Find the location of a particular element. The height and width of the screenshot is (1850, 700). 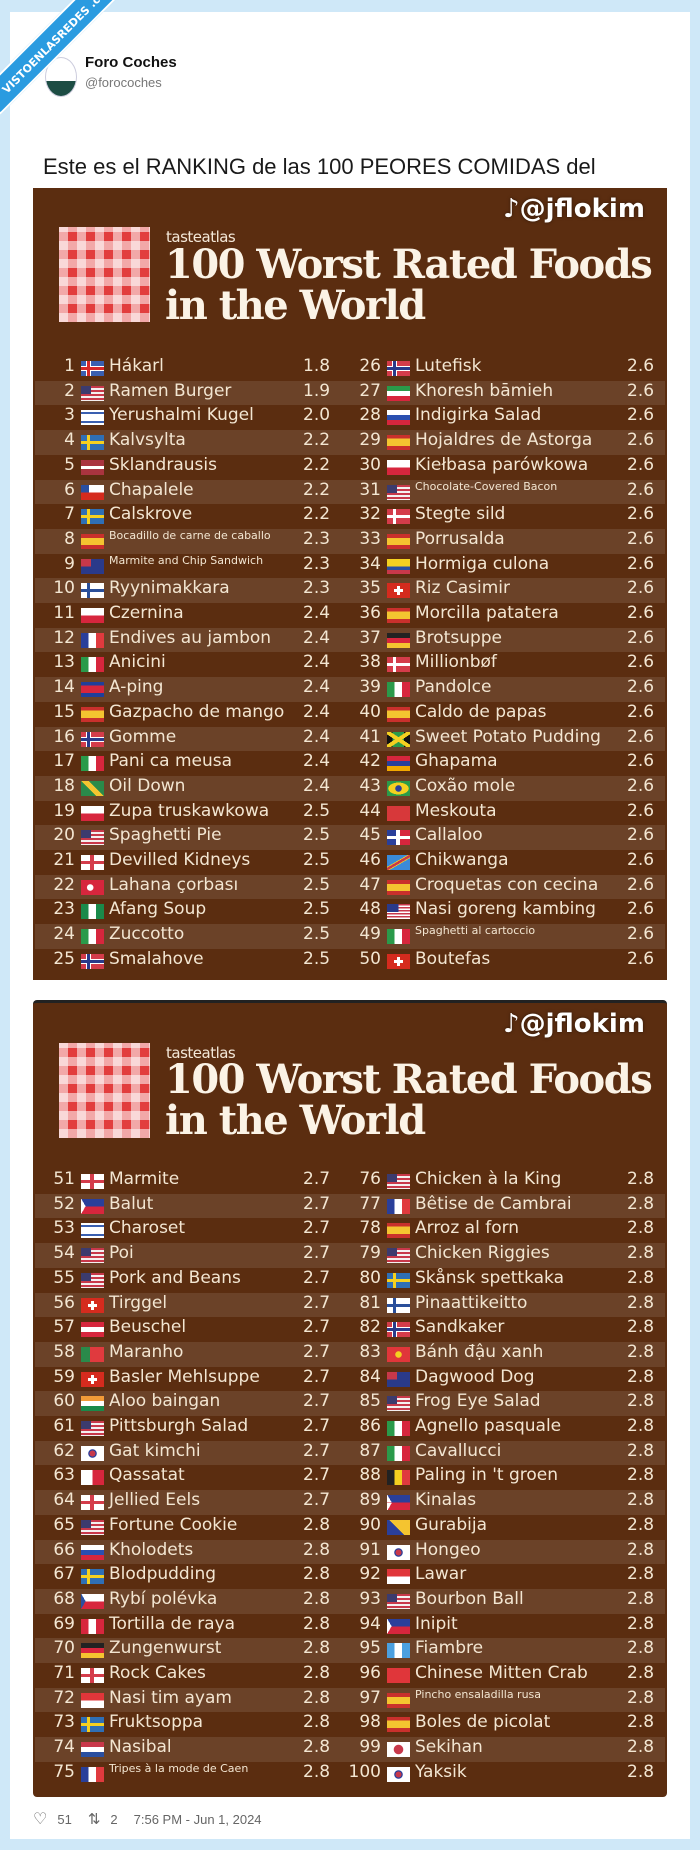

food-name: Ghapama is located at coordinates (456, 761).